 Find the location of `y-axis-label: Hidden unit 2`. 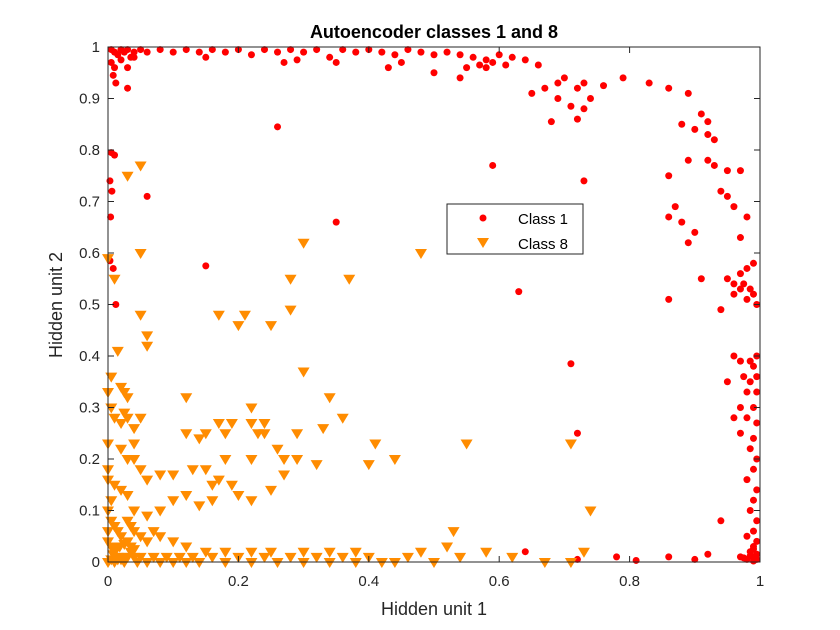

y-axis-label: Hidden unit 2 is located at coordinates (56, 305).